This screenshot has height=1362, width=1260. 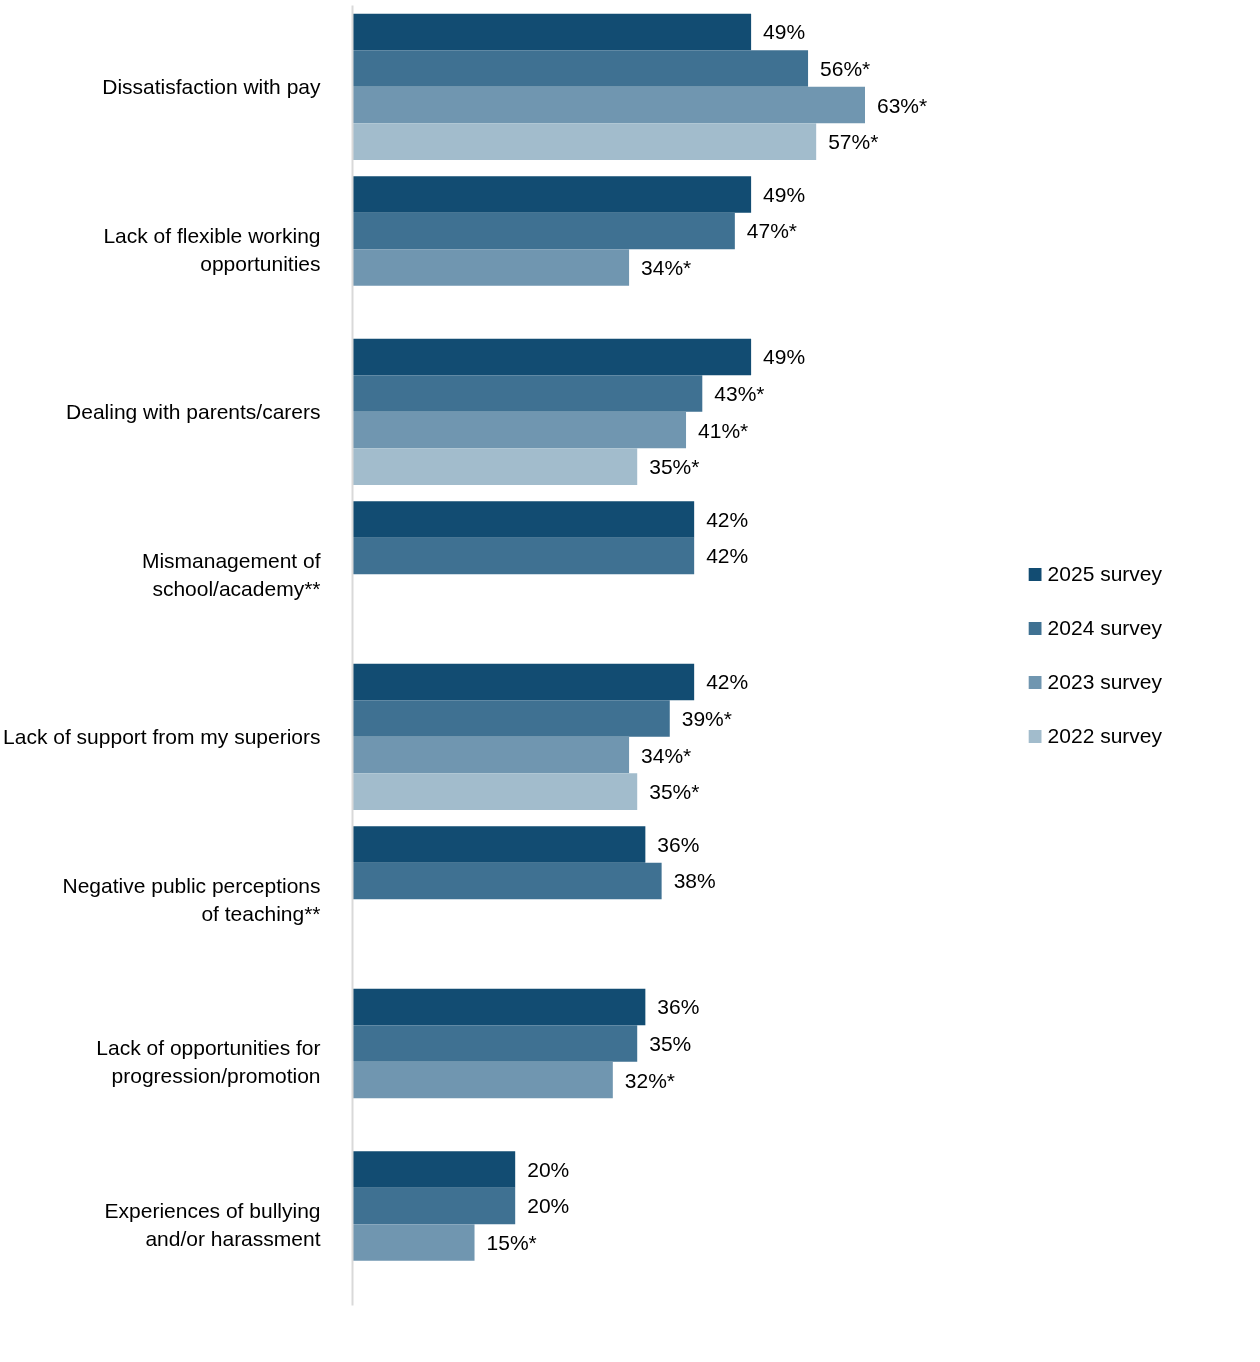 What do you see at coordinates (670, 1043) in the screenshot?
I see `data-label: 35%` at bounding box center [670, 1043].